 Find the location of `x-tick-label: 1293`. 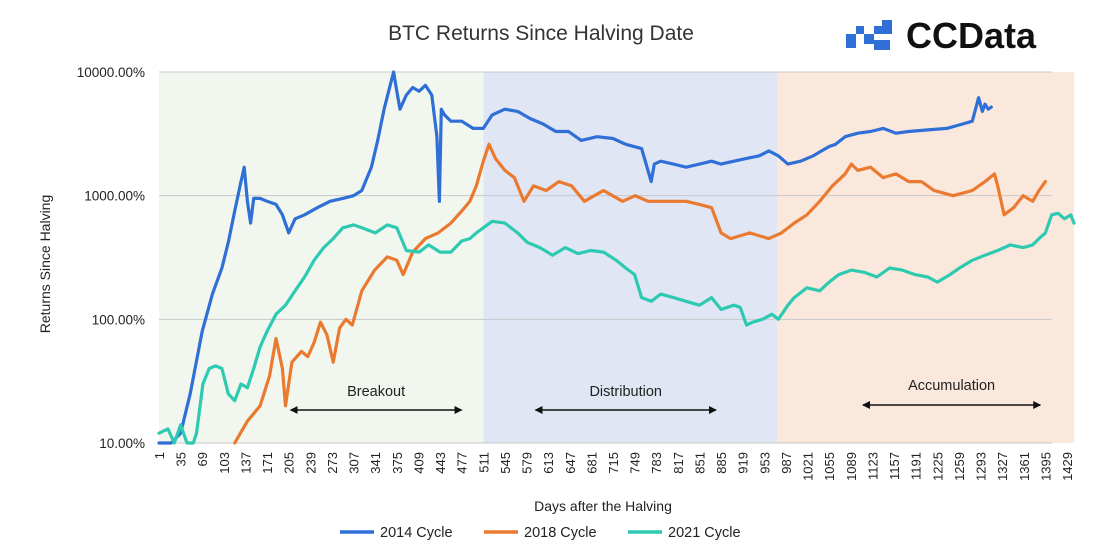

x-tick-label: 1293 is located at coordinates (981, 466).